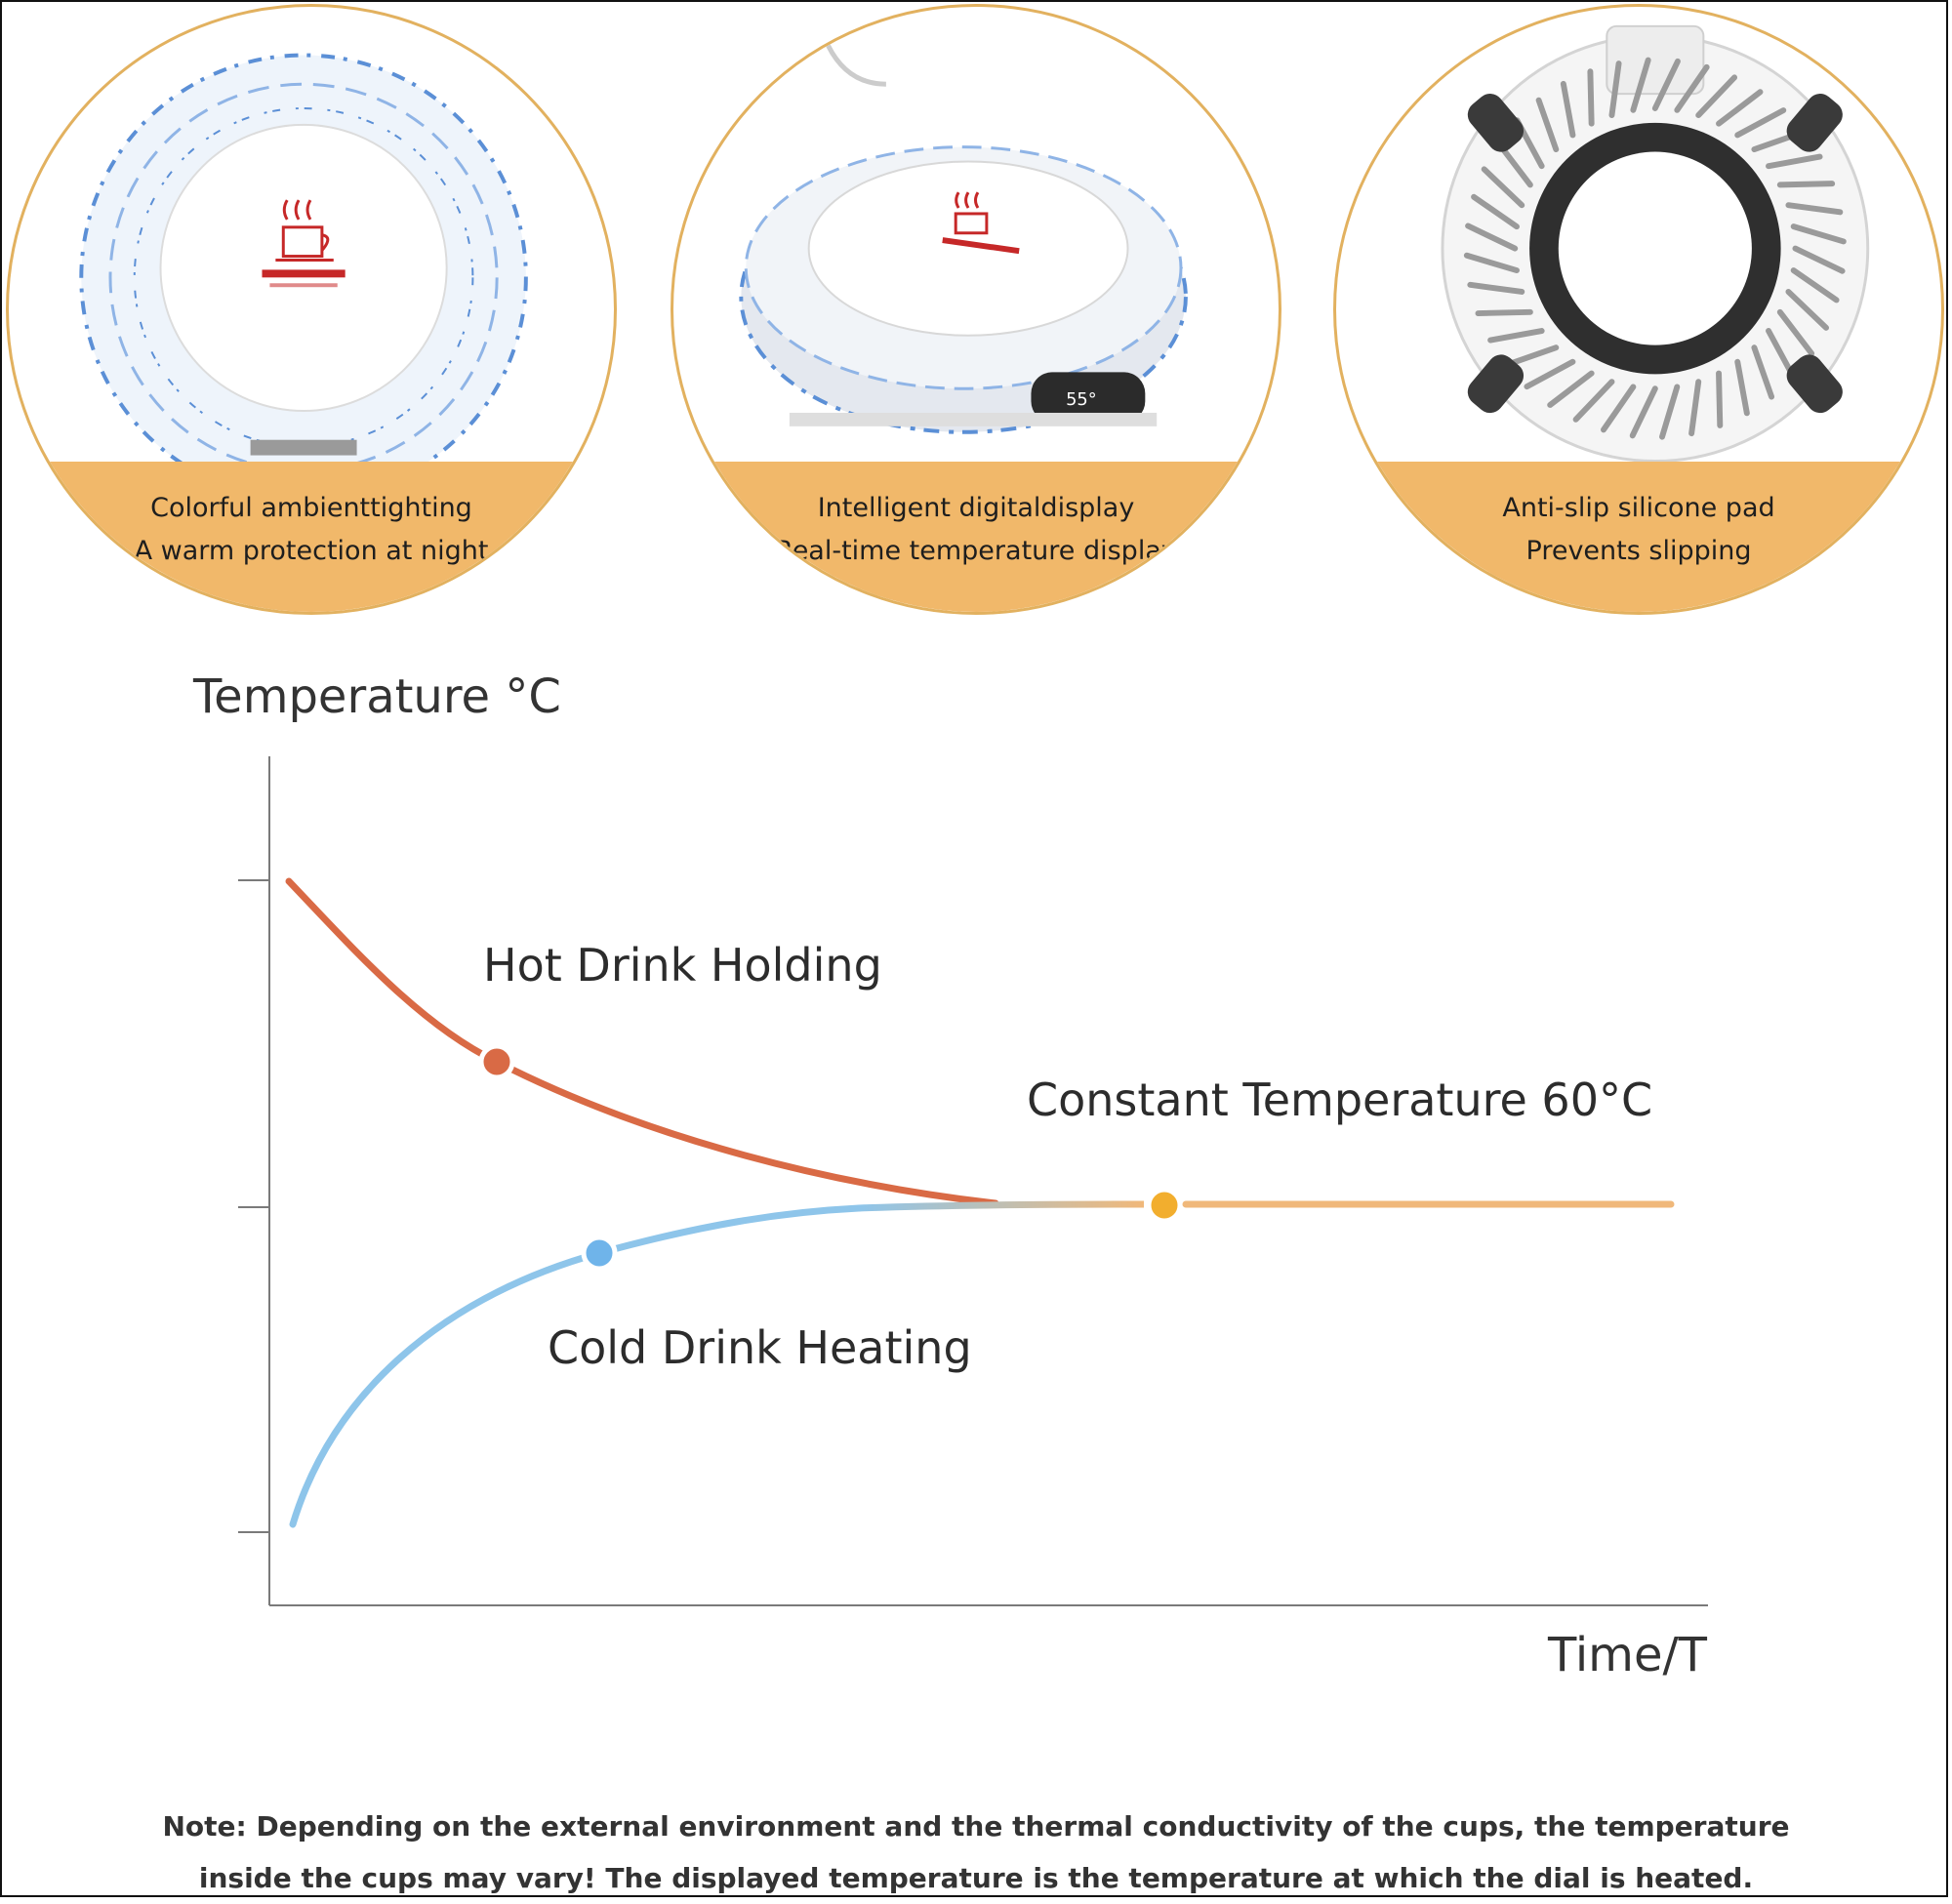  What do you see at coordinates (599, 1253) in the screenshot?
I see `cold-drink-point` at bounding box center [599, 1253].